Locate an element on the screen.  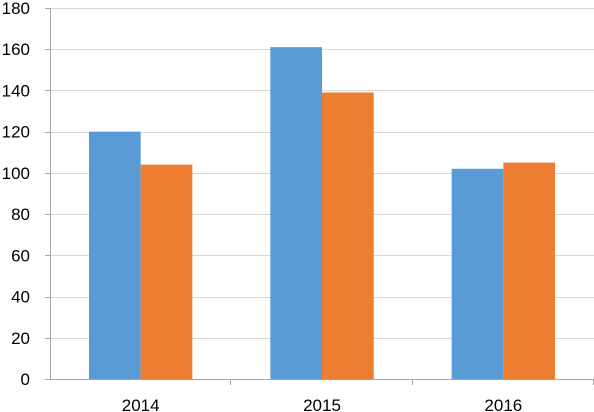
y-tick-label-140: 140 is located at coordinates (16, 90).